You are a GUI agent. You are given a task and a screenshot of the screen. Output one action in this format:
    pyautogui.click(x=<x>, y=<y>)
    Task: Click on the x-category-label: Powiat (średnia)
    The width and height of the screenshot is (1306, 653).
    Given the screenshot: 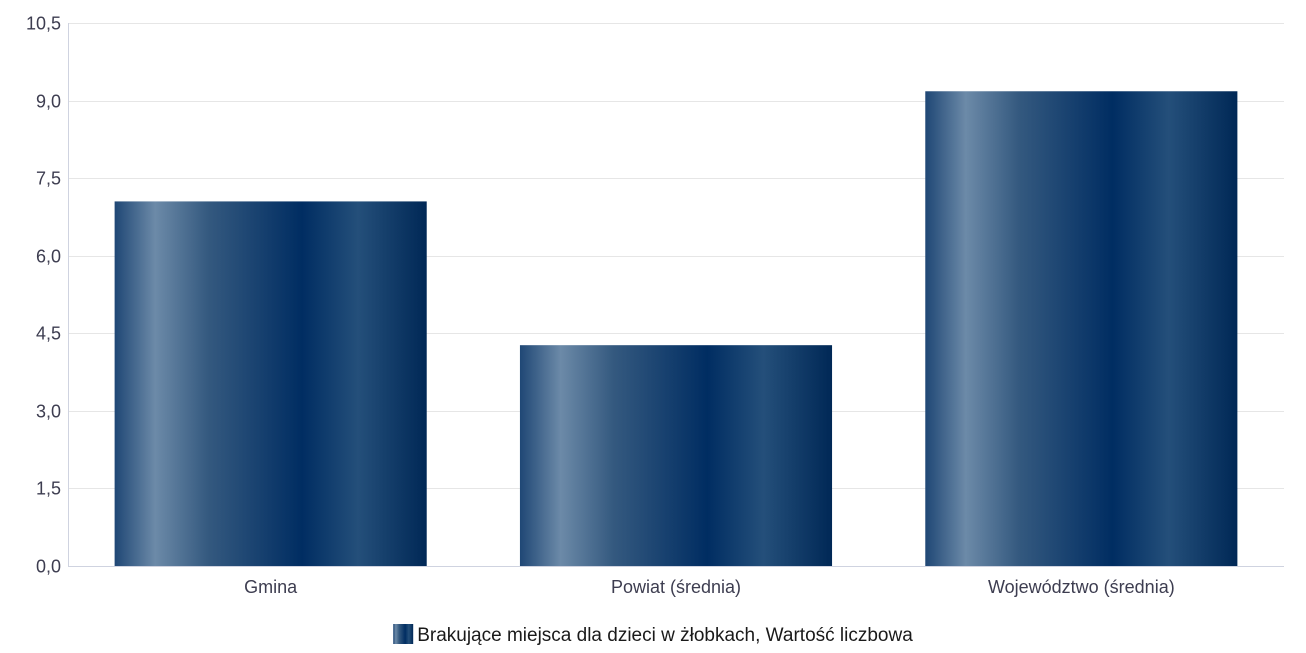 What is the action you would take?
    pyautogui.click(x=676, y=587)
    